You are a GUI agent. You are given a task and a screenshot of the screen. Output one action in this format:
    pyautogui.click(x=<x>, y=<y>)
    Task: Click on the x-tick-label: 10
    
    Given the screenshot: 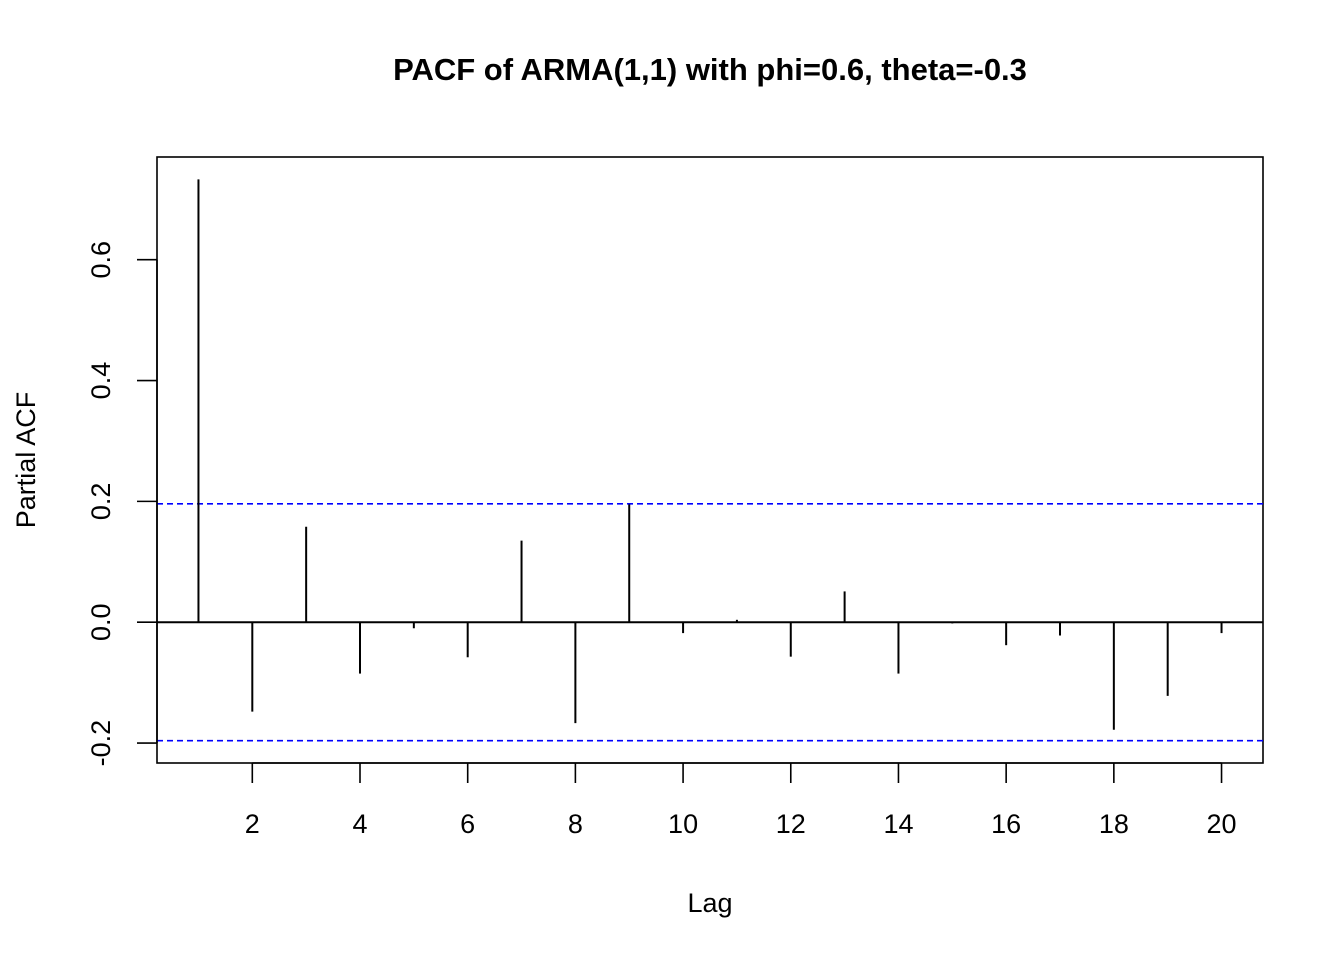 What is the action you would take?
    pyautogui.click(x=683, y=824)
    